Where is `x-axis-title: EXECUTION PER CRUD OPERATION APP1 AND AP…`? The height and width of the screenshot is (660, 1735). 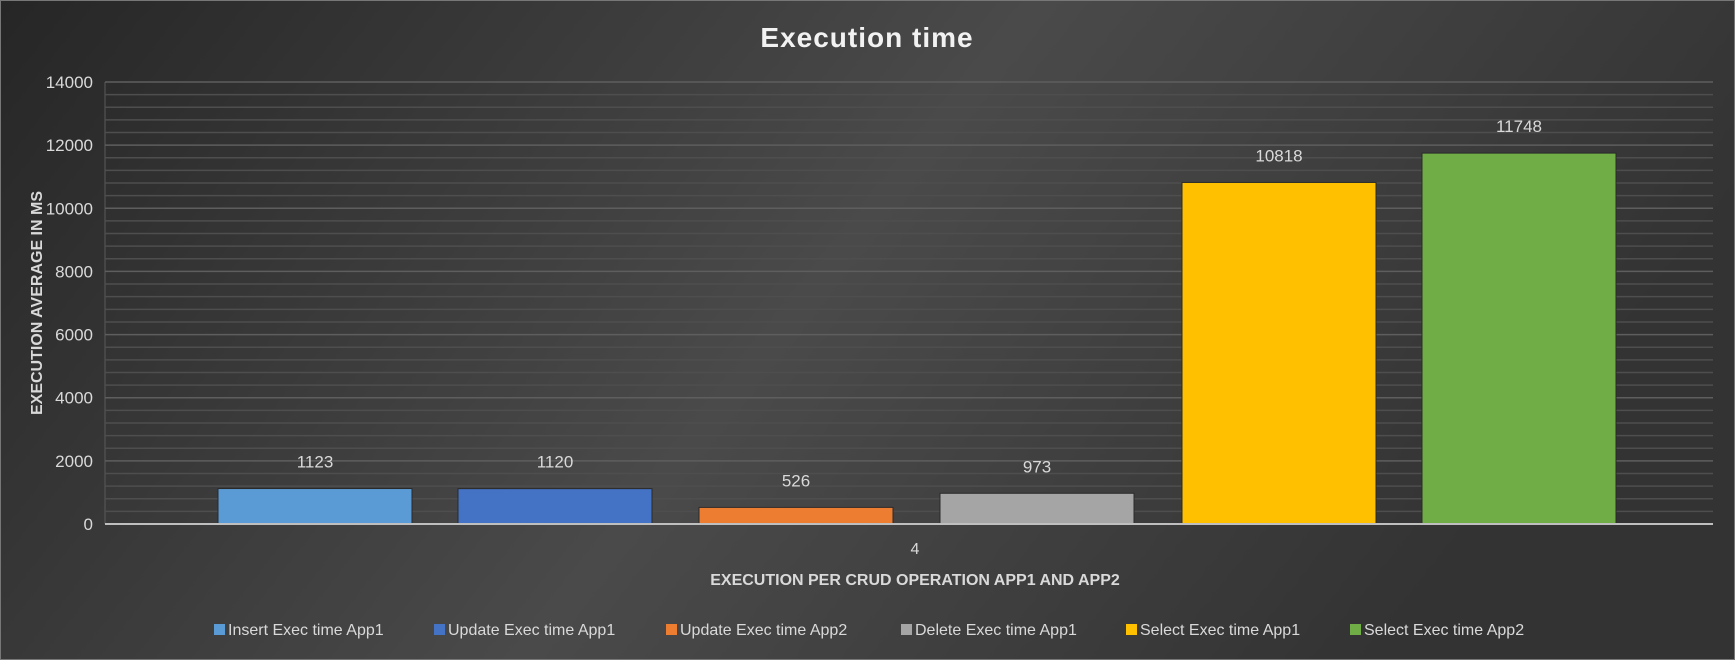 x-axis-title: EXECUTION PER CRUD OPERATION APP1 AND AP… is located at coordinates (915, 580).